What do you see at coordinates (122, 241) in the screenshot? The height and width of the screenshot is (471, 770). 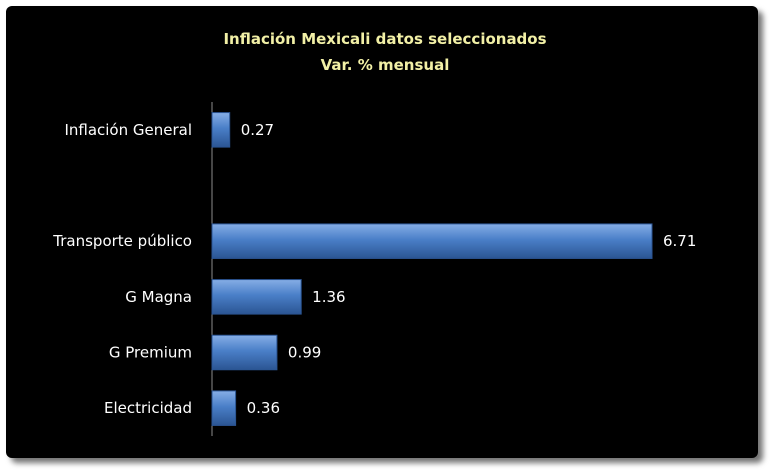 I see `category-label: Transporte público` at bounding box center [122, 241].